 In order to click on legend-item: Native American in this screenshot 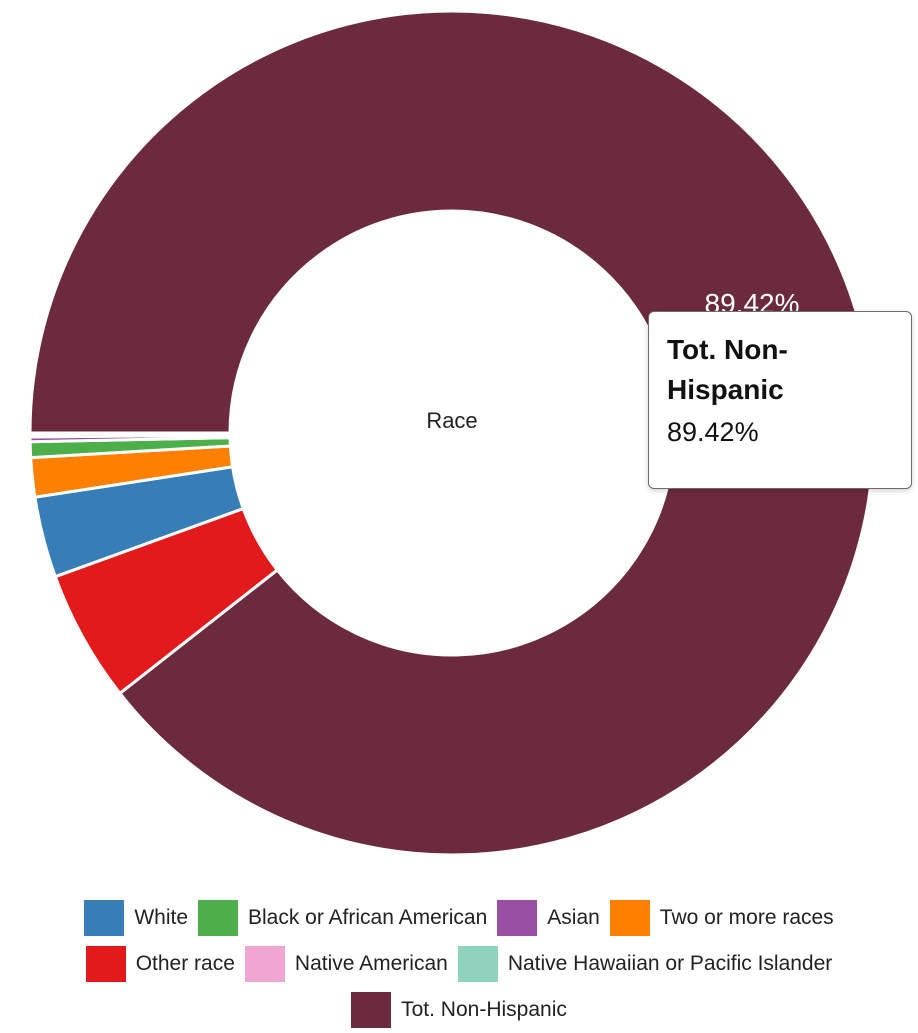, I will do `click(346, 964)`.